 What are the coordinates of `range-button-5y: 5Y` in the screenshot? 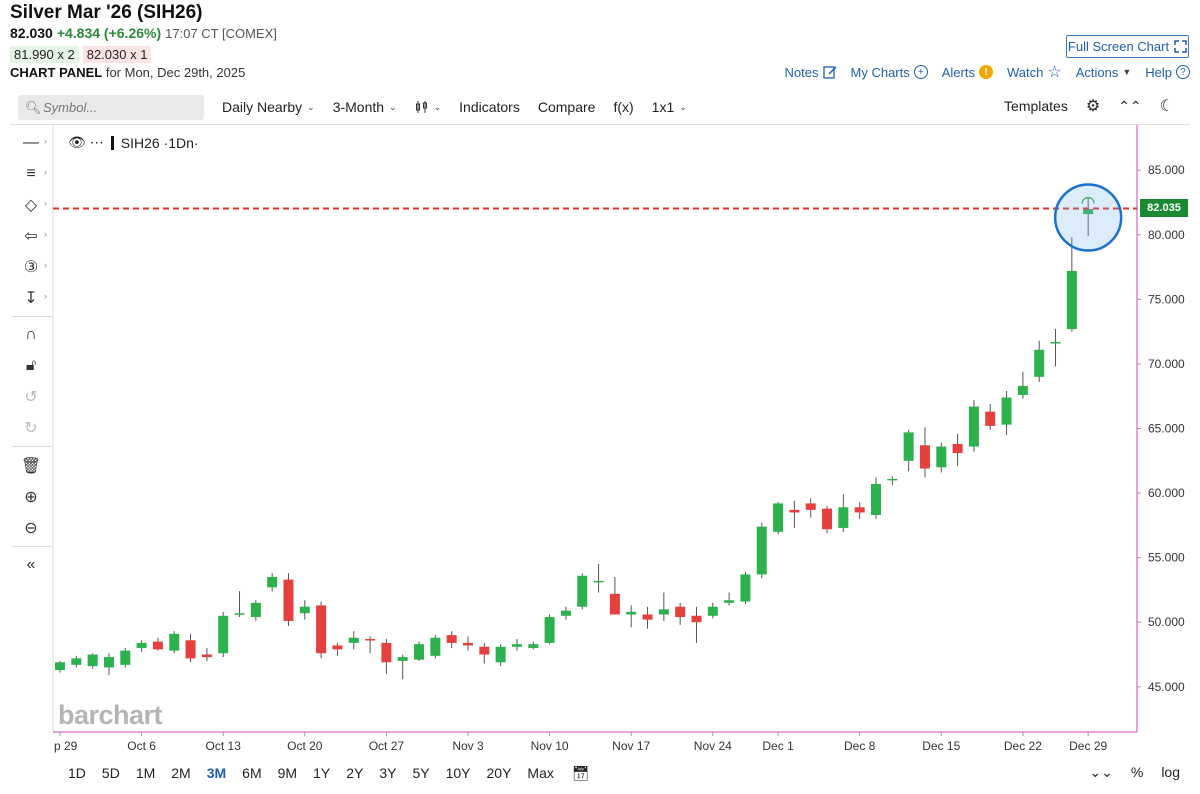 It's located at (421, 773).